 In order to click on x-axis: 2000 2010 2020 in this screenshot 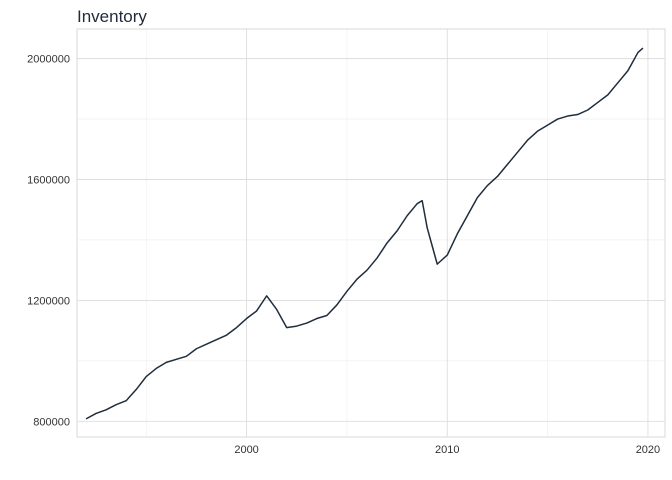, I will do `click(447, 450)`.